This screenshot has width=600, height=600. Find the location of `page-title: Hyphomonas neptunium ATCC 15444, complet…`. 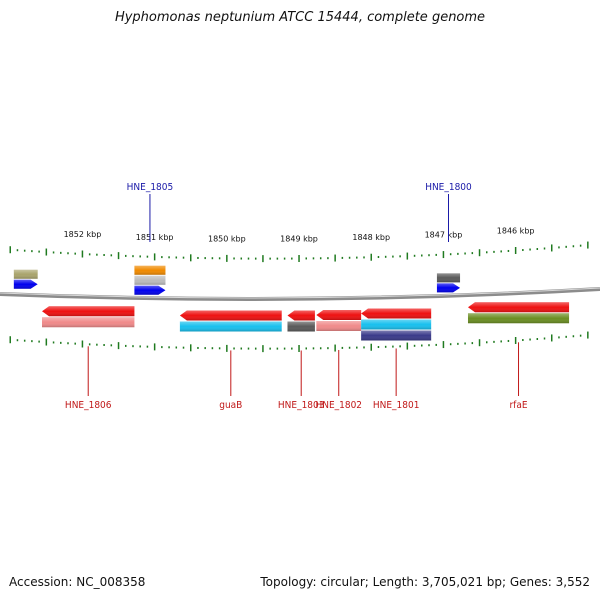

page-title: Hyphomonas neptunium ATCC 15444, complet… is located at coordinates (300, 17).